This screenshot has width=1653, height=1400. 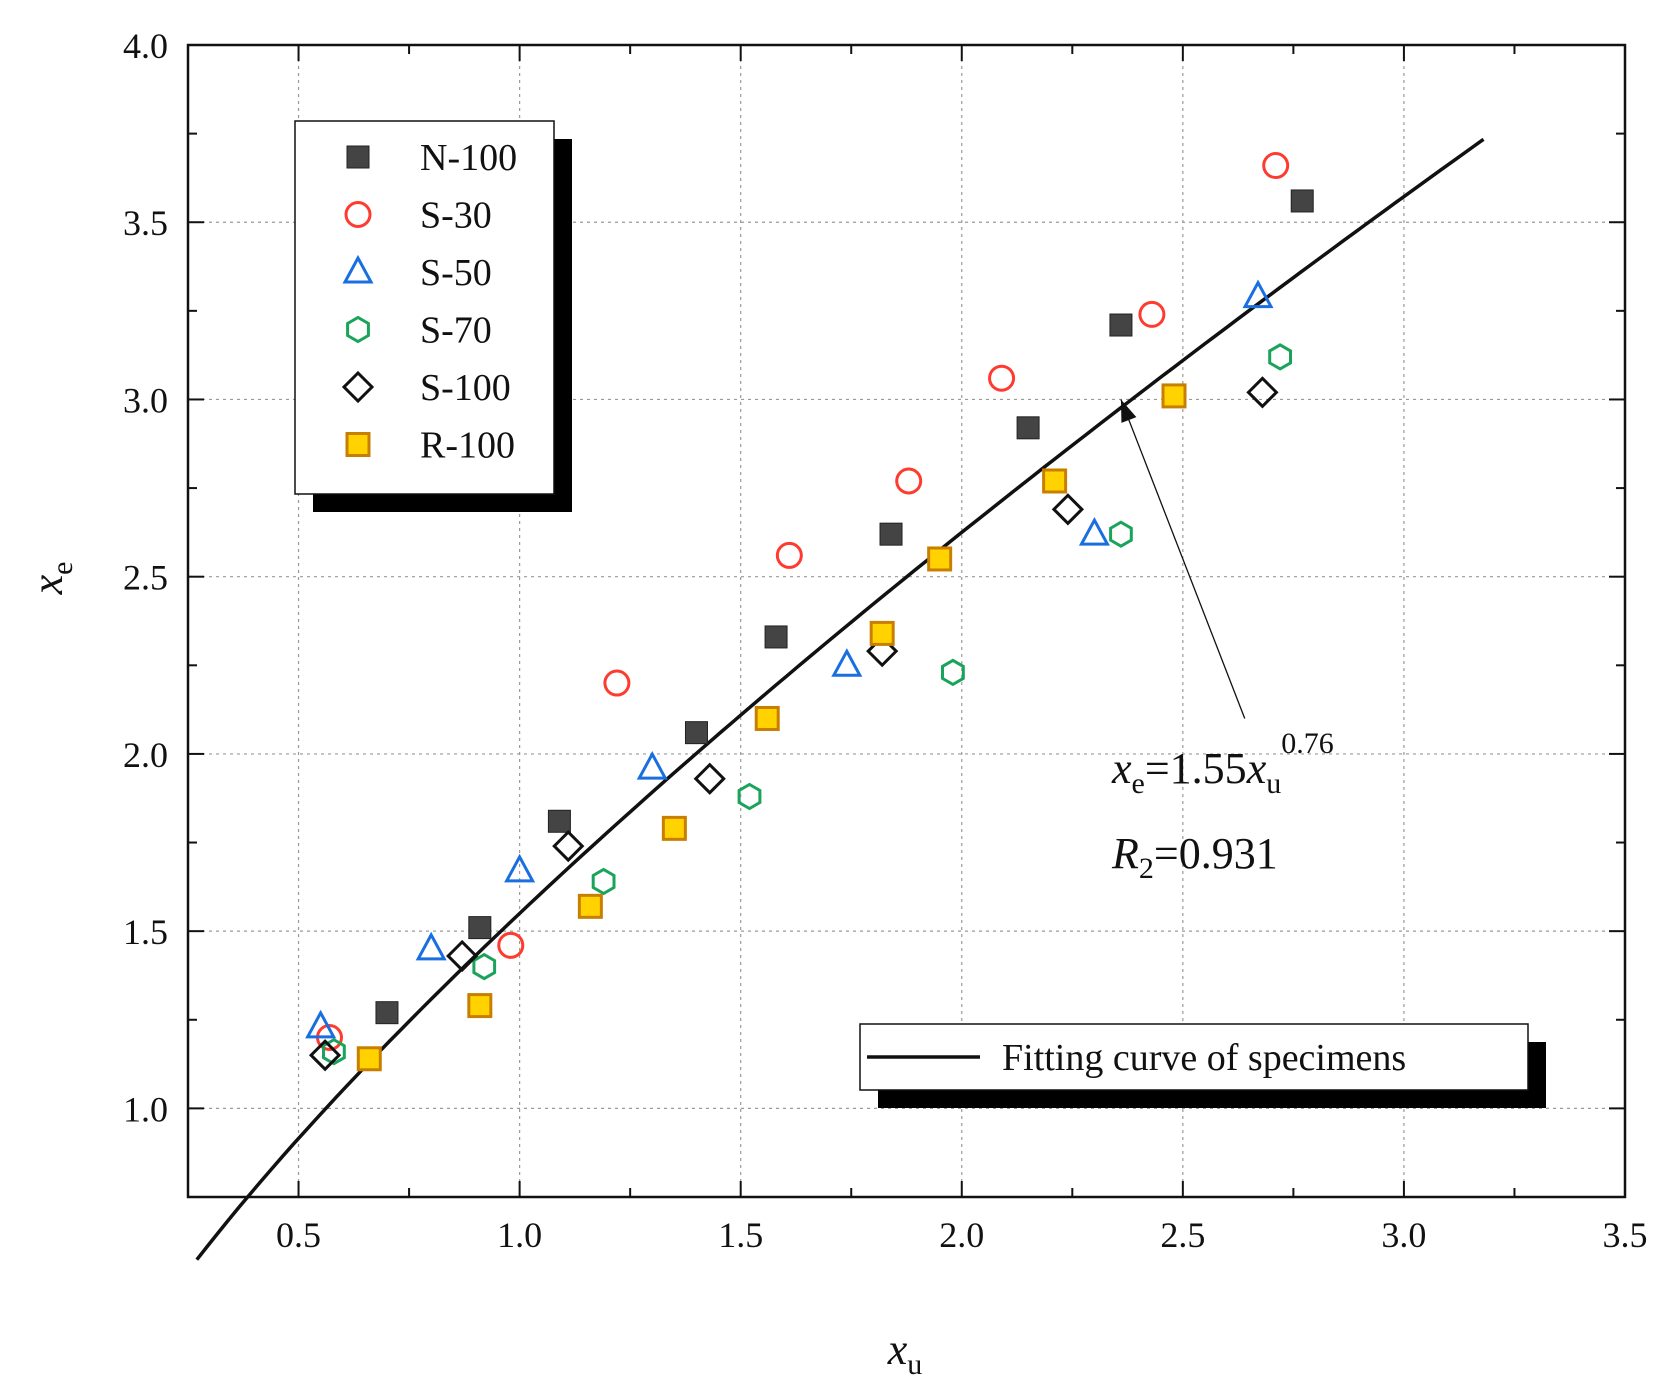 I want to click on y-tick-label: 2.0, so click(x=145, y=755).